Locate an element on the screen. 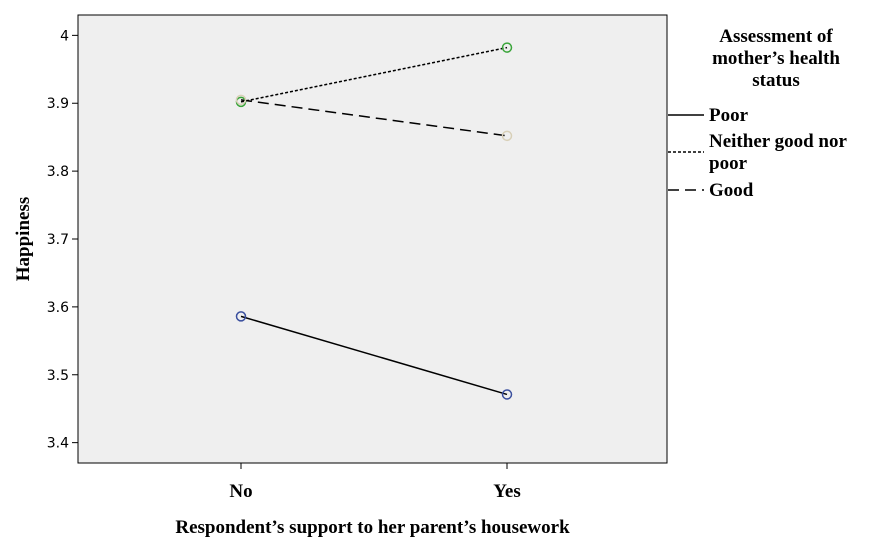  y-axis: 3.4 3.5 3.6 3.7 3.8 3.9 4 is located at coordinates (62, 240).